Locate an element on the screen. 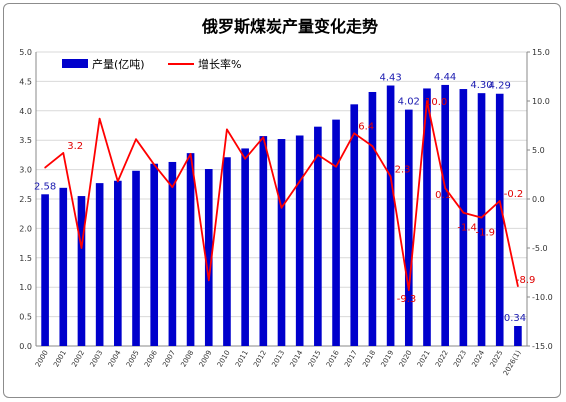  right-tick-label: -5.0 is located at coordinates (540, 248).